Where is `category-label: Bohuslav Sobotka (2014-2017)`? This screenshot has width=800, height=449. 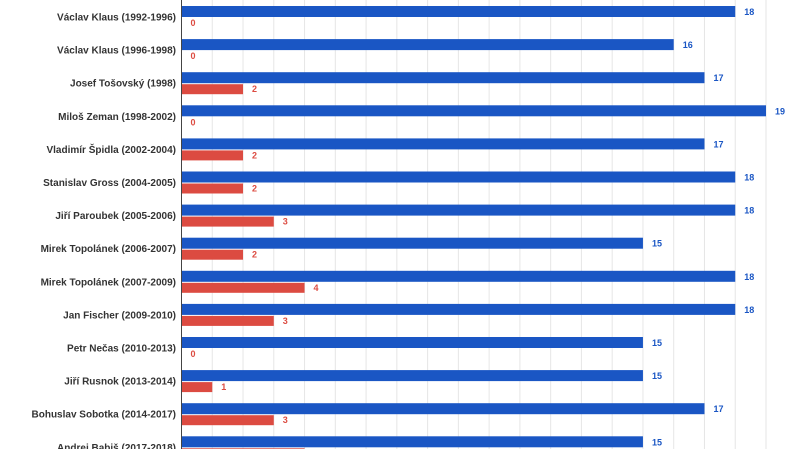 category-label: Bohuslav Sobotka (2014-2017) is located at coordinates (104, 415).